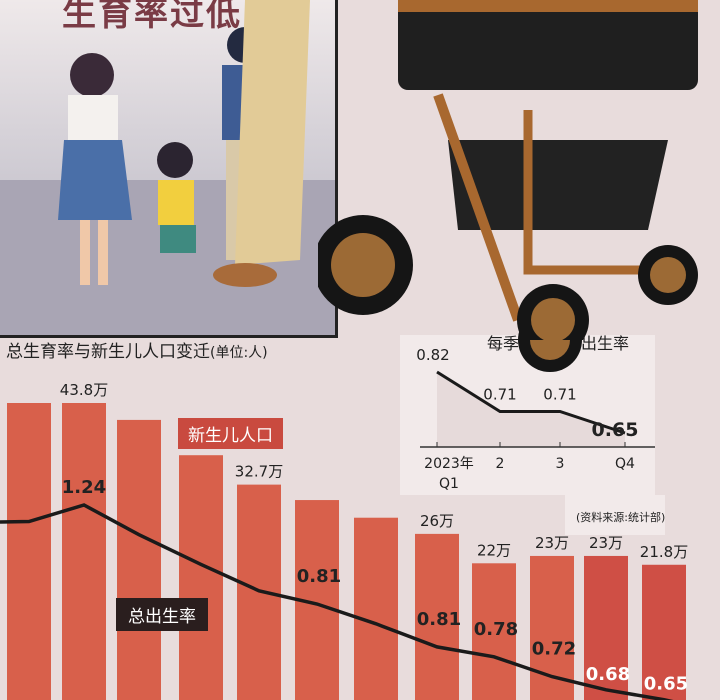  What do you see at coordinates (615, 430) in the screenshot?
I see `inset-value-label: 0.65` at bounding box center [615, 430].